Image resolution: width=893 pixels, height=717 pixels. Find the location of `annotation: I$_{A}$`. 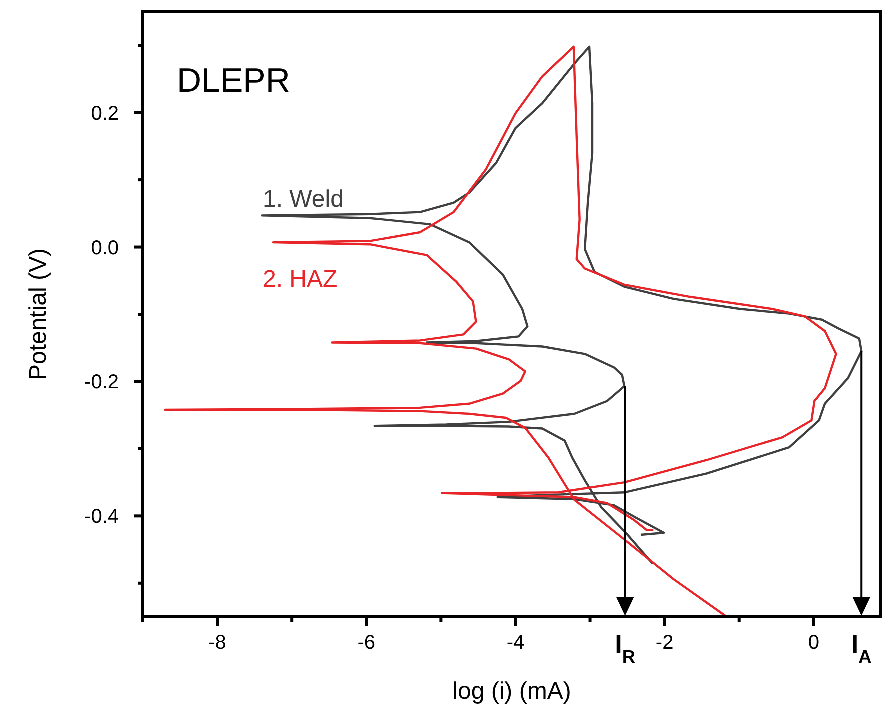

annotation: I$_{A}$ is located at coordinates (861, 648).